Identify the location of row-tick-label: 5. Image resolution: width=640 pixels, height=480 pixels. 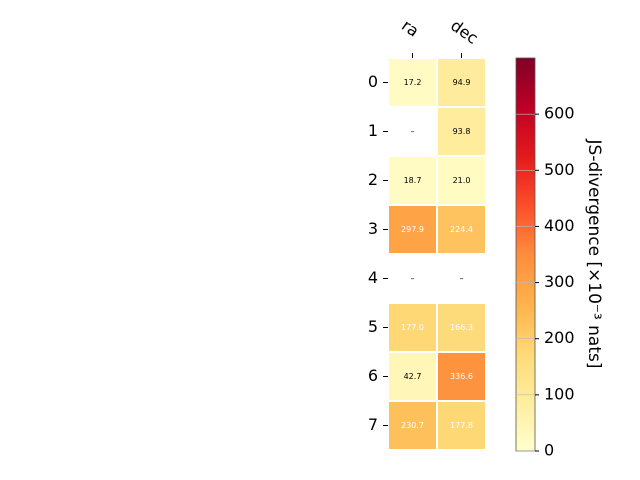
(373, 326).